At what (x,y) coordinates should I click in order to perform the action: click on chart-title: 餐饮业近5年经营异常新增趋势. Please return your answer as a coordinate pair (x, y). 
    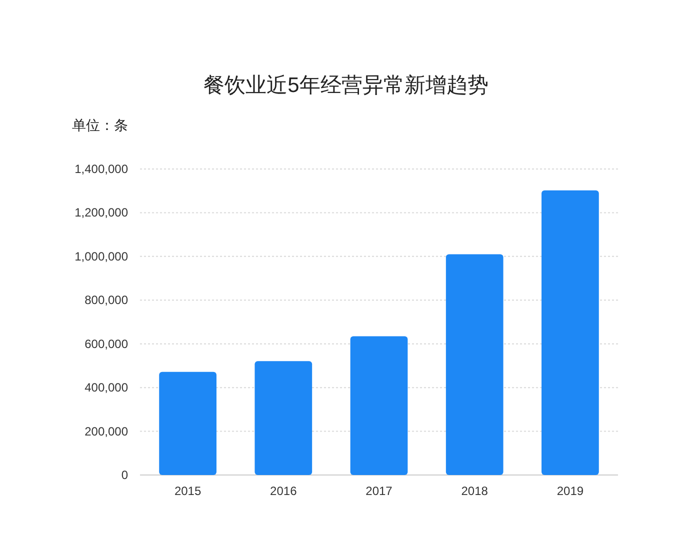
    Looking at the image, I should click on (346, 85).